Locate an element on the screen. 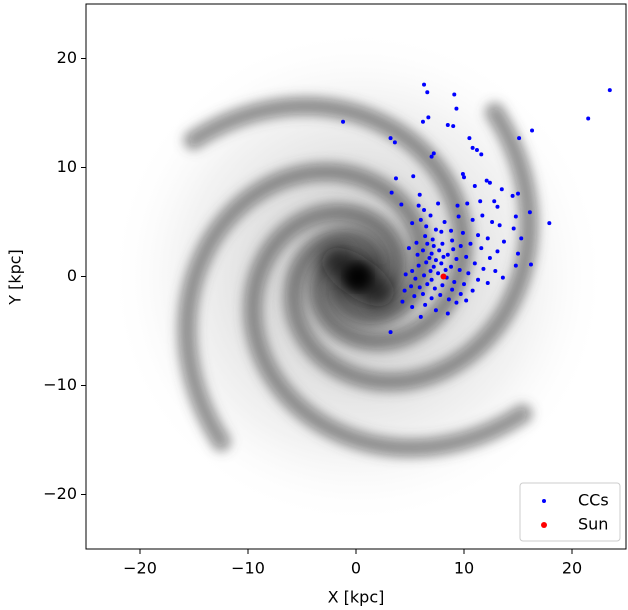  x-tick-label: 20 is located at coordinates (572, 568).